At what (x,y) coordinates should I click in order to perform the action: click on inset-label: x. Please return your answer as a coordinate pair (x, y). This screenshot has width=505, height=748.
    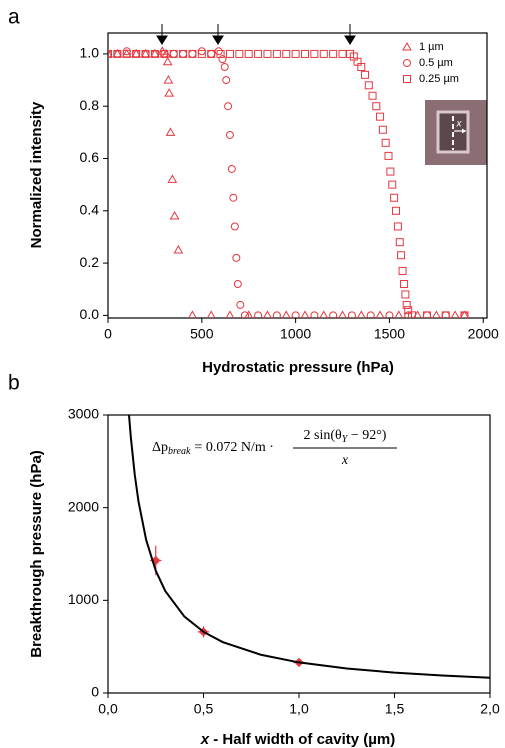
    Looking at the image, I should click on (459, 124).